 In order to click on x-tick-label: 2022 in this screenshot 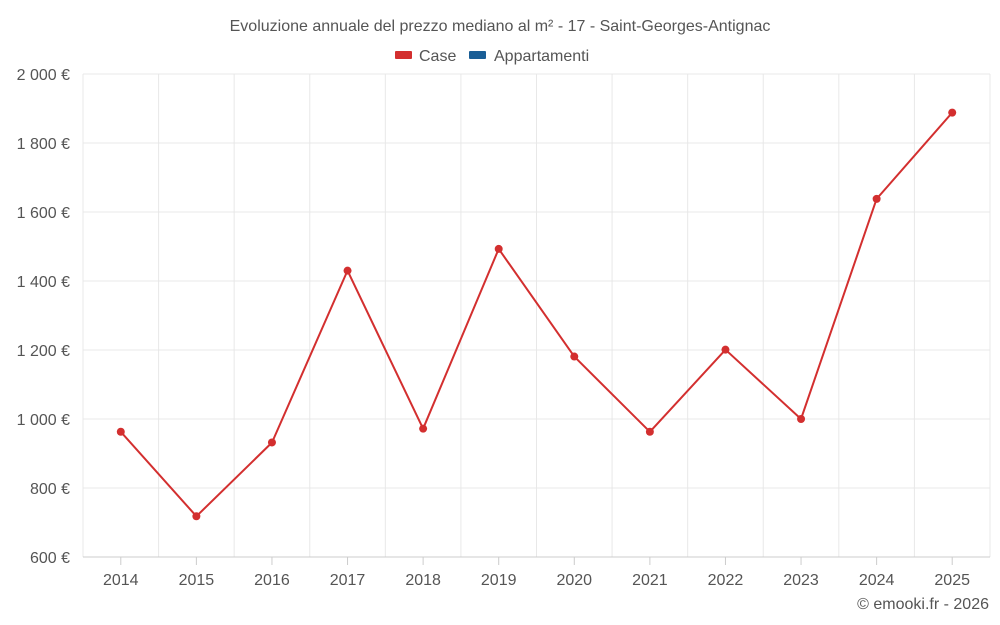, I will do `click(726, 580)`.